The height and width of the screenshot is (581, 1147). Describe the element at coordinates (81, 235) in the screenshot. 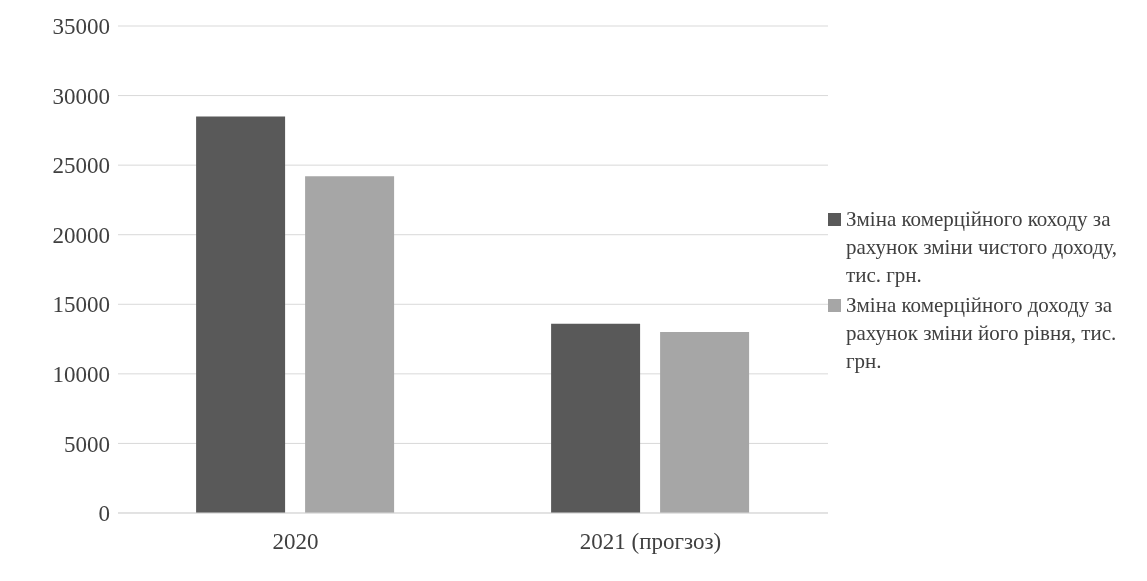

I see `y-tick-label: 20000` at that location.